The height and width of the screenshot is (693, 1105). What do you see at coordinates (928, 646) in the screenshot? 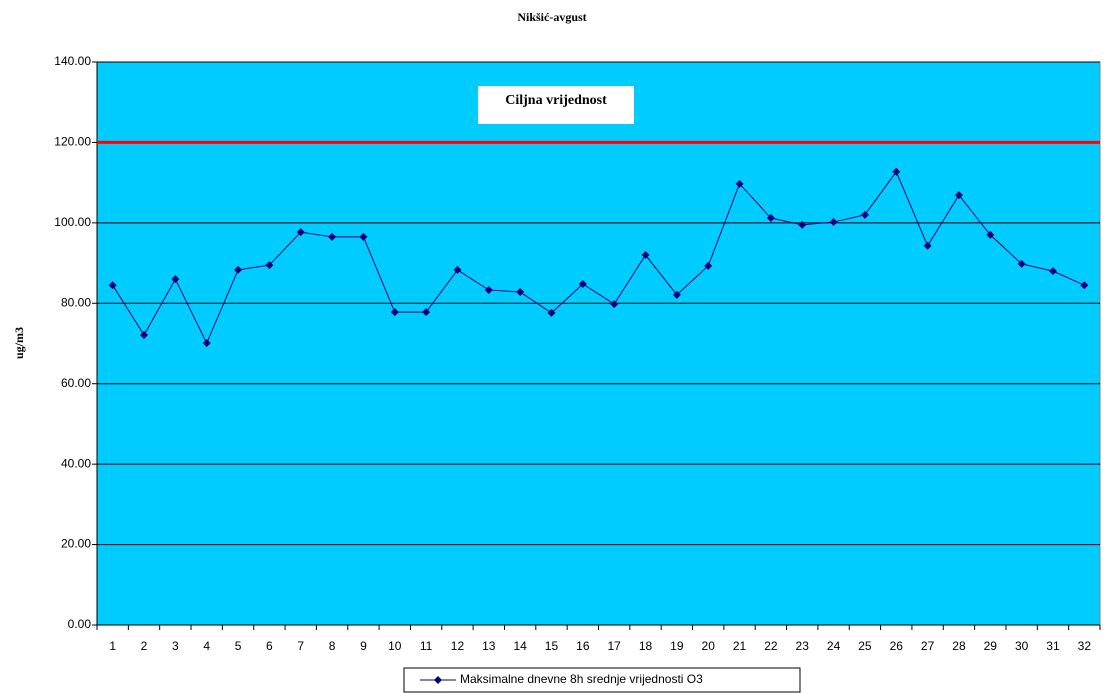
I see `x-tick-label: 27` at bounding box center [928, 646].